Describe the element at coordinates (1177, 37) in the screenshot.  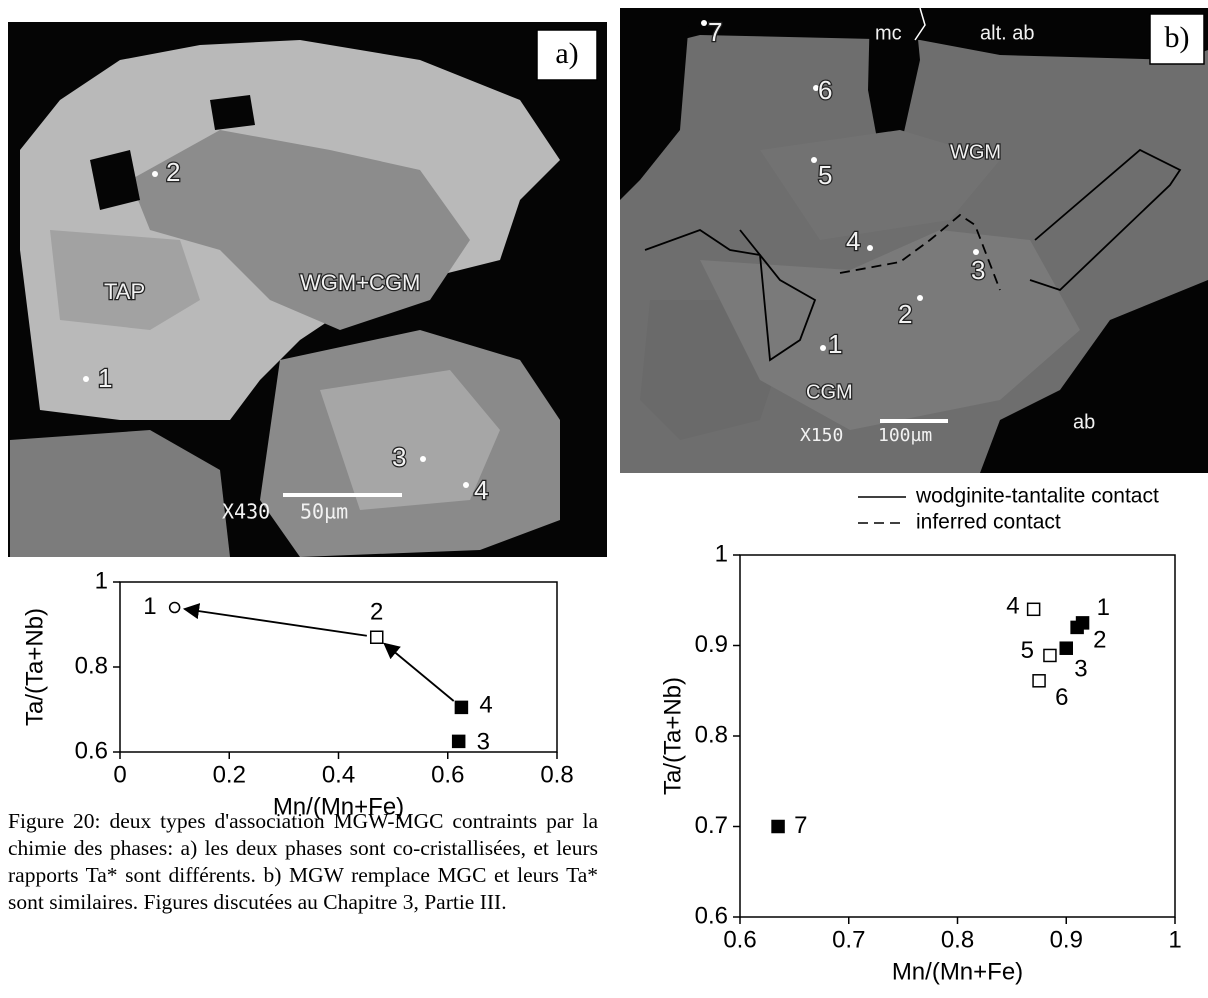
I see `panel-label: b)` at that location.